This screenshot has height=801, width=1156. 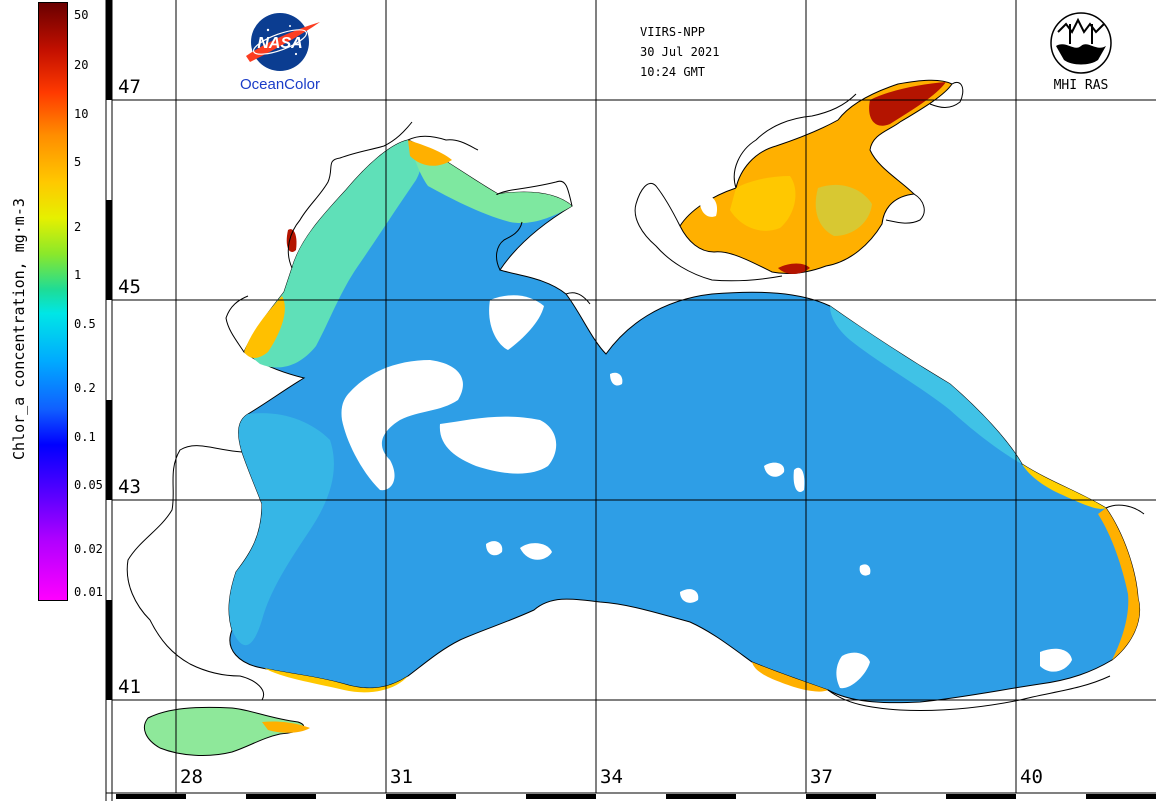 I want to click on mhi-ras-caption: MHI RAS, so click(x=1081, y=85).